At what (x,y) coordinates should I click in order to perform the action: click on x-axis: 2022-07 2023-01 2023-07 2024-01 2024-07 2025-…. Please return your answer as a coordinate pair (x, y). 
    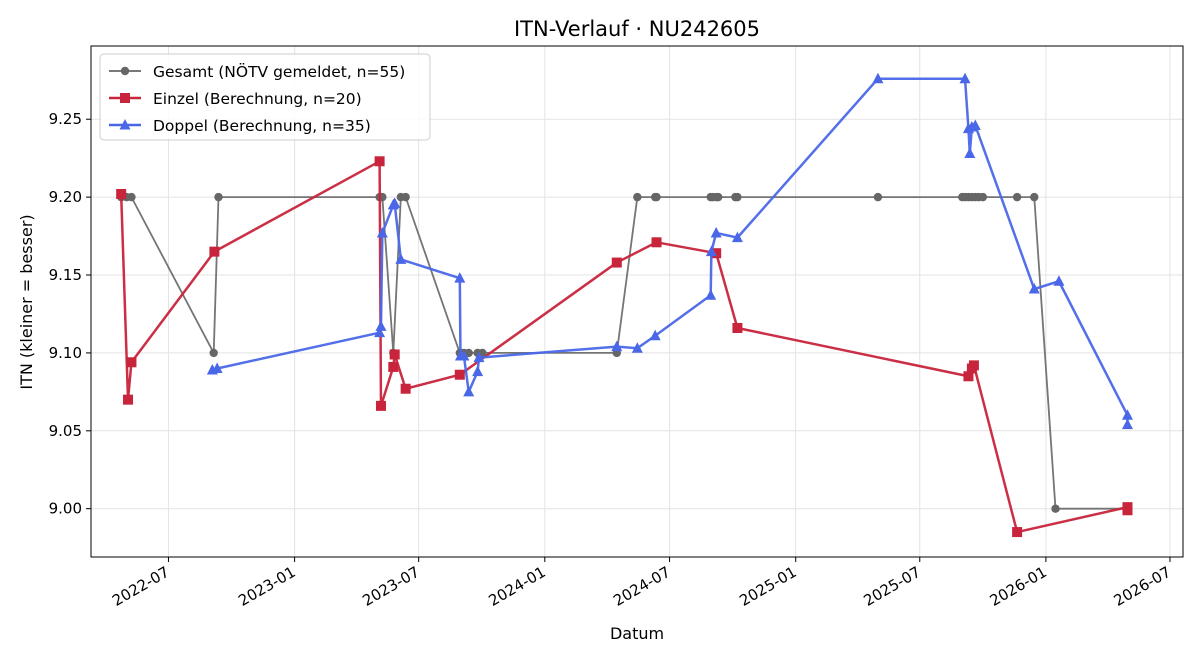
    Looking at the image, I should click on (641, 583).